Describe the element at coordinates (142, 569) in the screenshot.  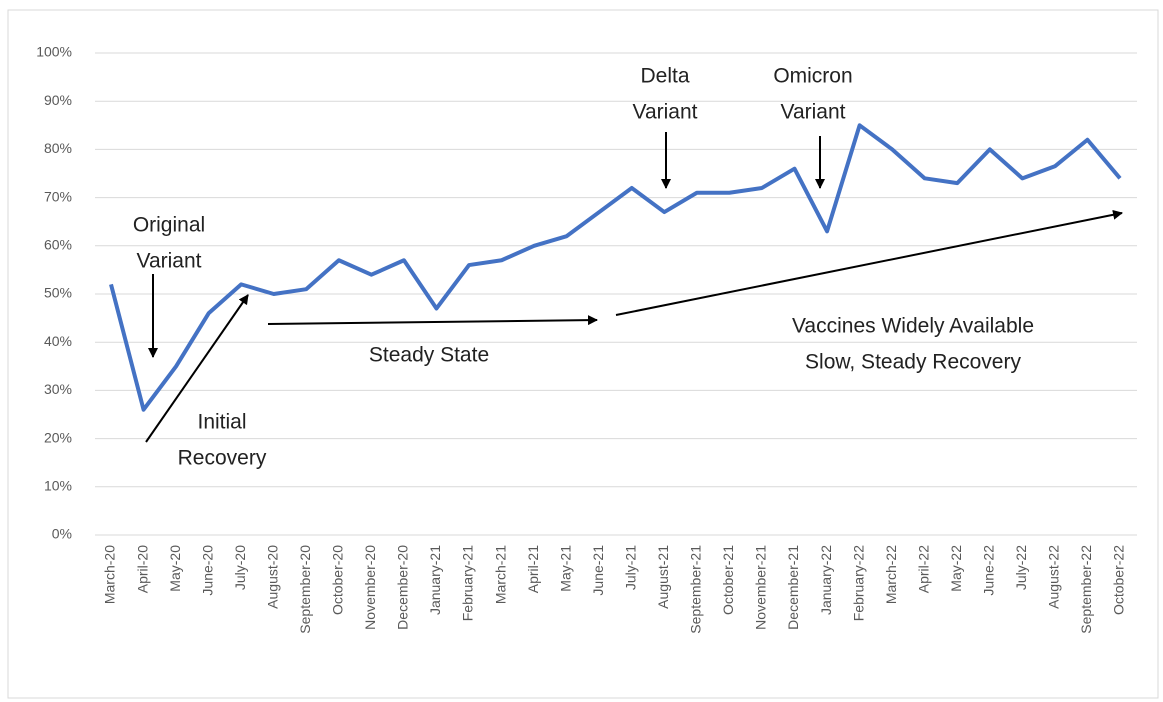
I see `x-tick-label: April-20` at that location.